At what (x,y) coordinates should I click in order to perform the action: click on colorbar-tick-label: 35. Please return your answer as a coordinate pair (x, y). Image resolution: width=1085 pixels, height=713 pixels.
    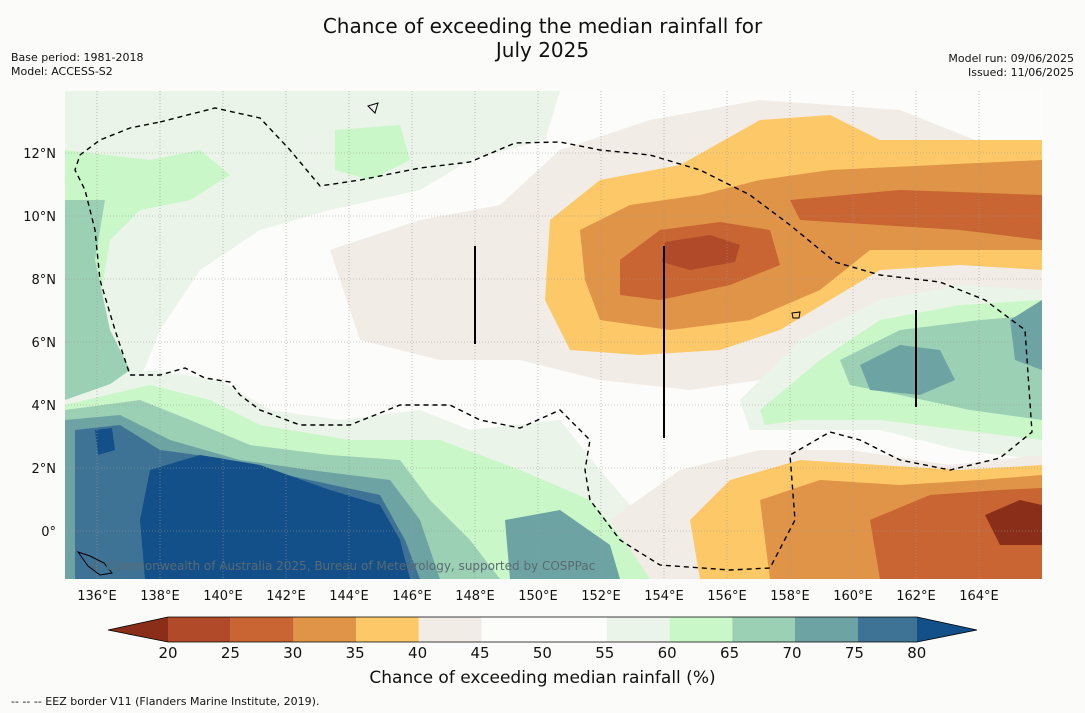
    Looking at the image, I should click on (355, 653).